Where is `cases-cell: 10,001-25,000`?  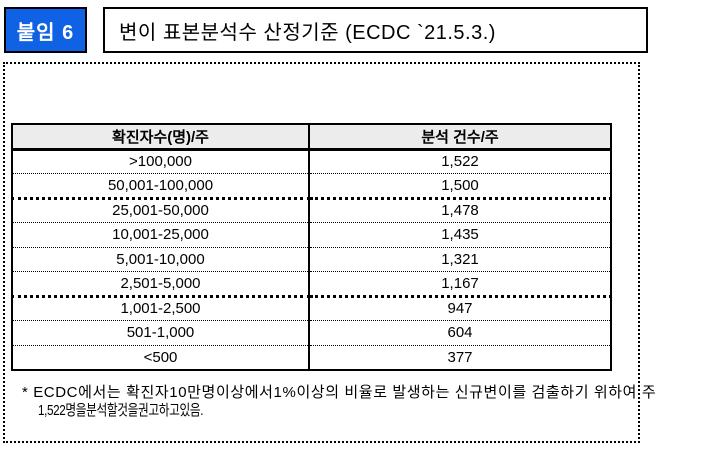
cases-cell: 10,001-25,000 is located at coordinates (161, 234).